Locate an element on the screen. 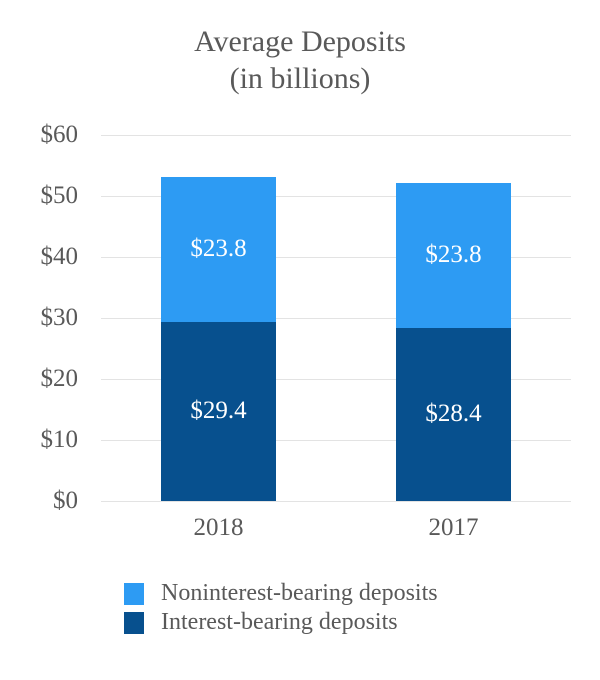  y-axis-tick-label: $20 is located at coordinates (59, 378).